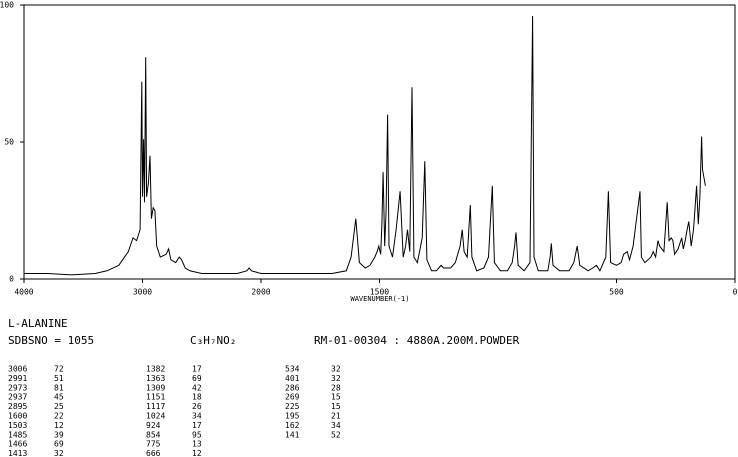 The height and width of the screenshot is (457, 738). I want to click on peak-wavenumber: 1485, so click(17, 434).